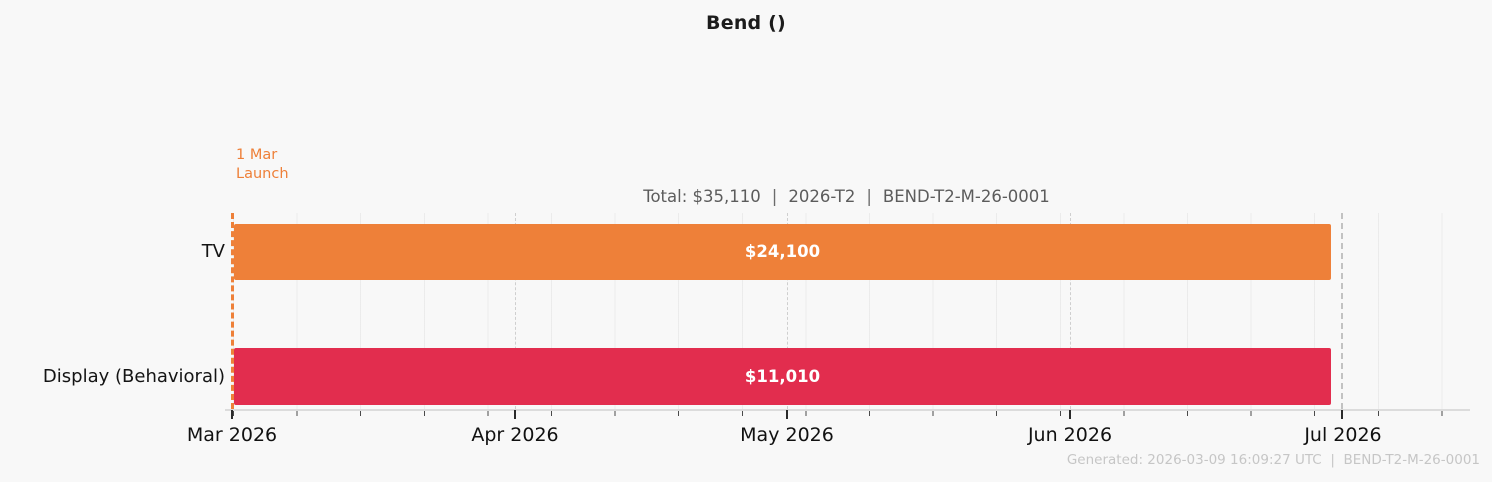  I want to click on month-gridline-jun, so click(1070, 311).